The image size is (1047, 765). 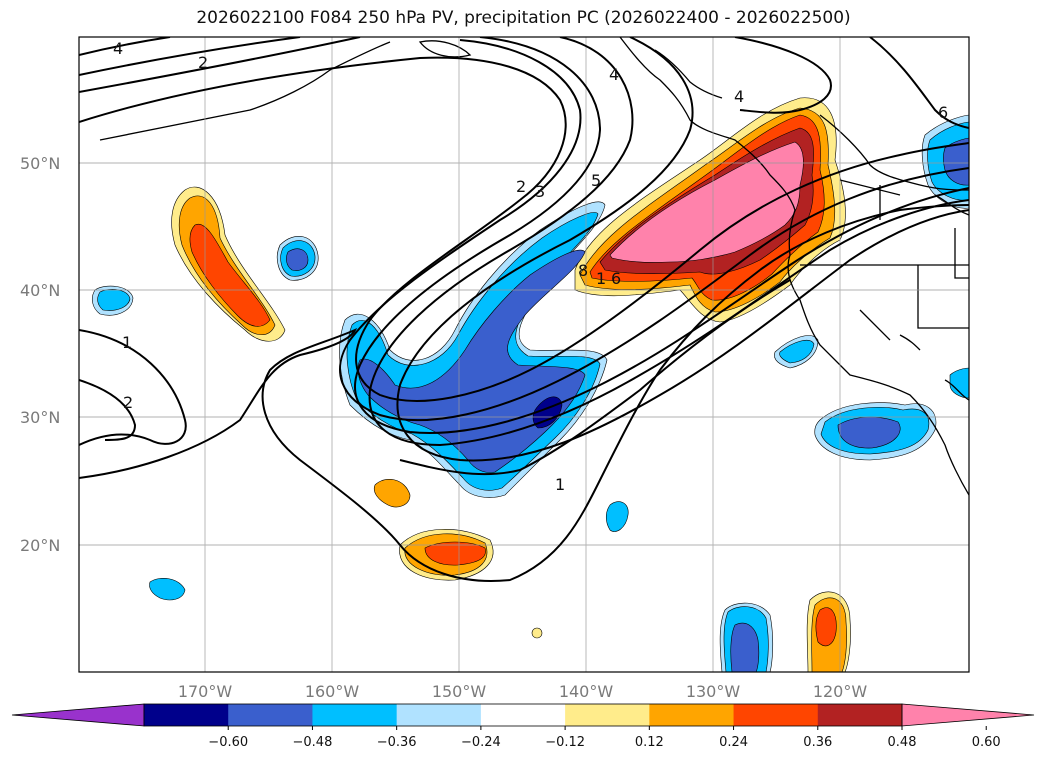 What do you see at coordinates (40, 163) in the screenshot?
I see `lat-label: 50°N` at bounding box center [40, 163].